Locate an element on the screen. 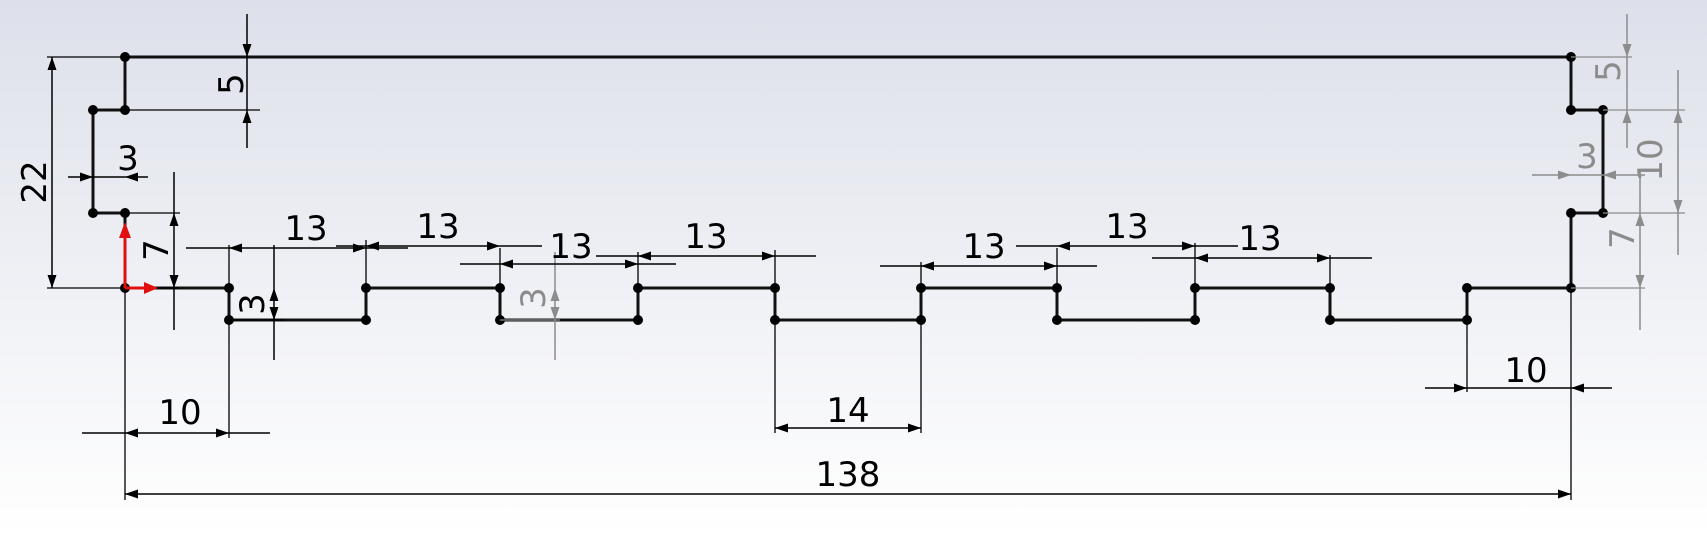 The image size is (1707, 537). dimension-left-top-step: 5 is located at coordinates (232, 84).